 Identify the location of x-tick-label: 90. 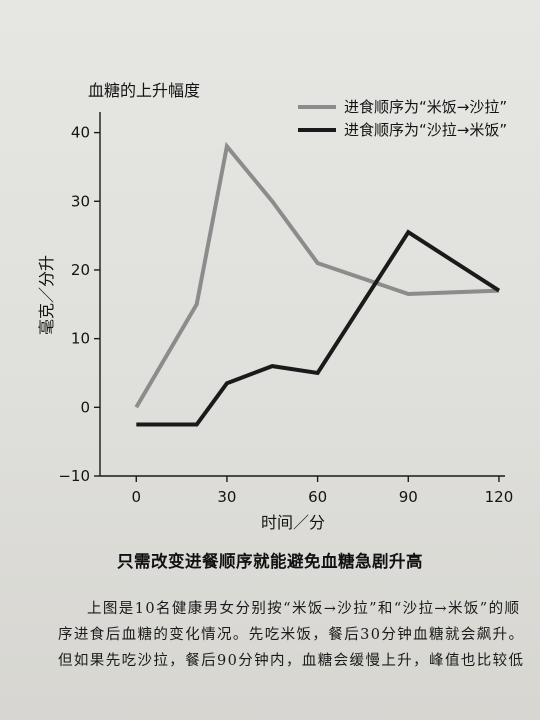
(408, 497).